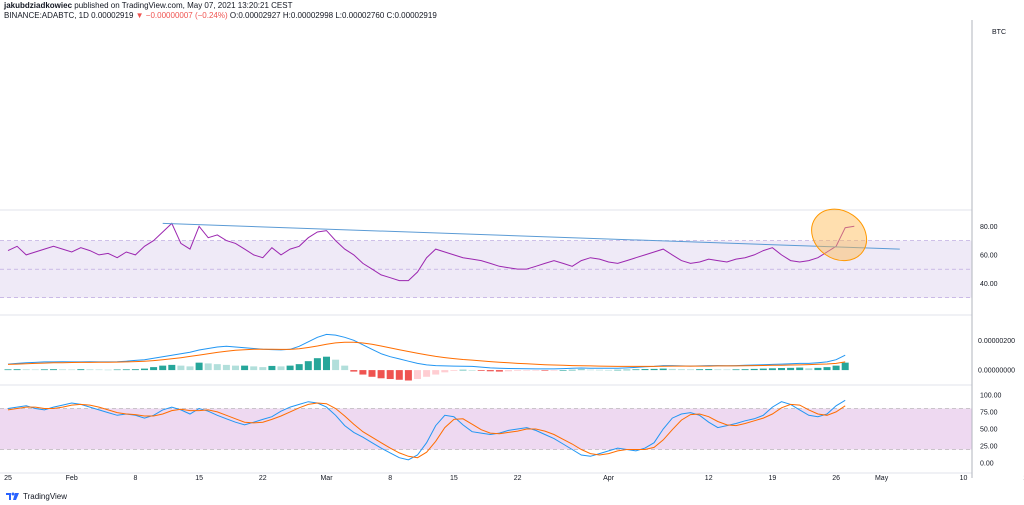  Describe the element at coordinates (263, 478) in the screenshot. I see `time-tick-label: 22` at that location.